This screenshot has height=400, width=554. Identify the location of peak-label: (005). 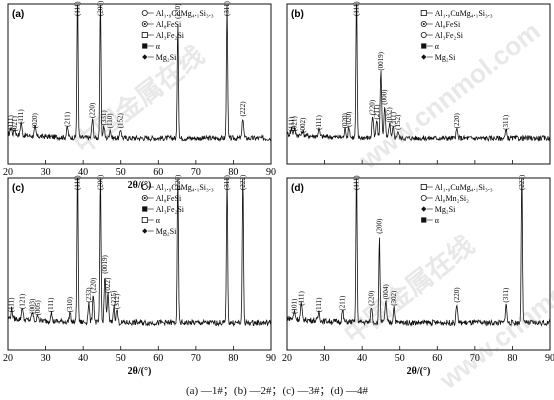
(38, 308).